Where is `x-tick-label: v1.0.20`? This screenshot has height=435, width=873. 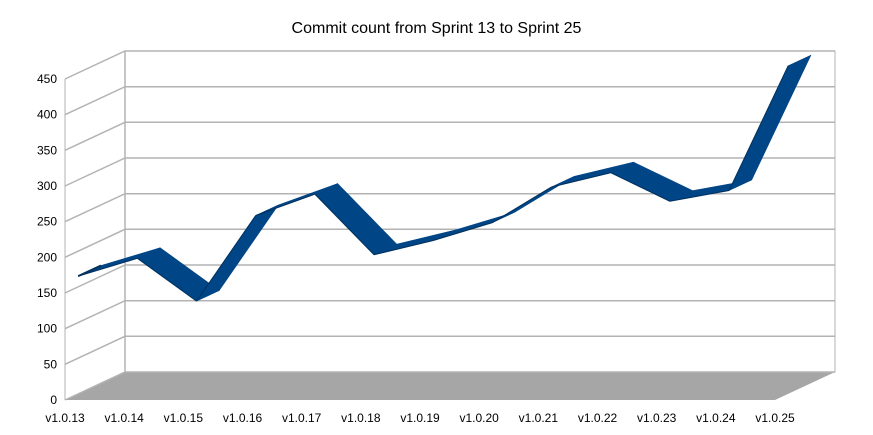 x-tick-label: v1.0.20 is located at coordinates (479, 418).